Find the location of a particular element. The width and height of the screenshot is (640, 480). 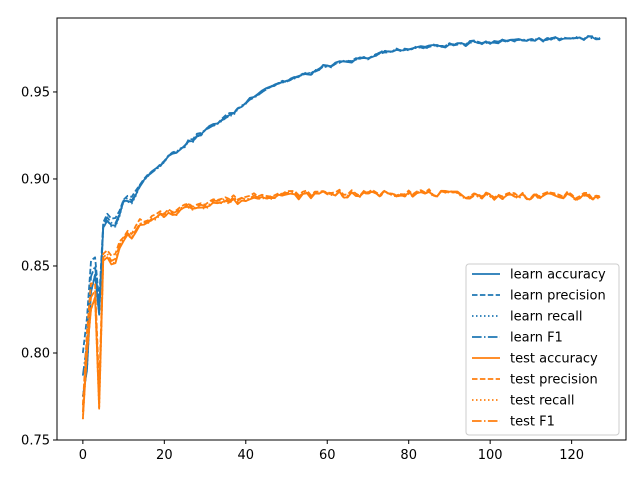

legend-label: learn F1 is located at coordinates (536, 338).